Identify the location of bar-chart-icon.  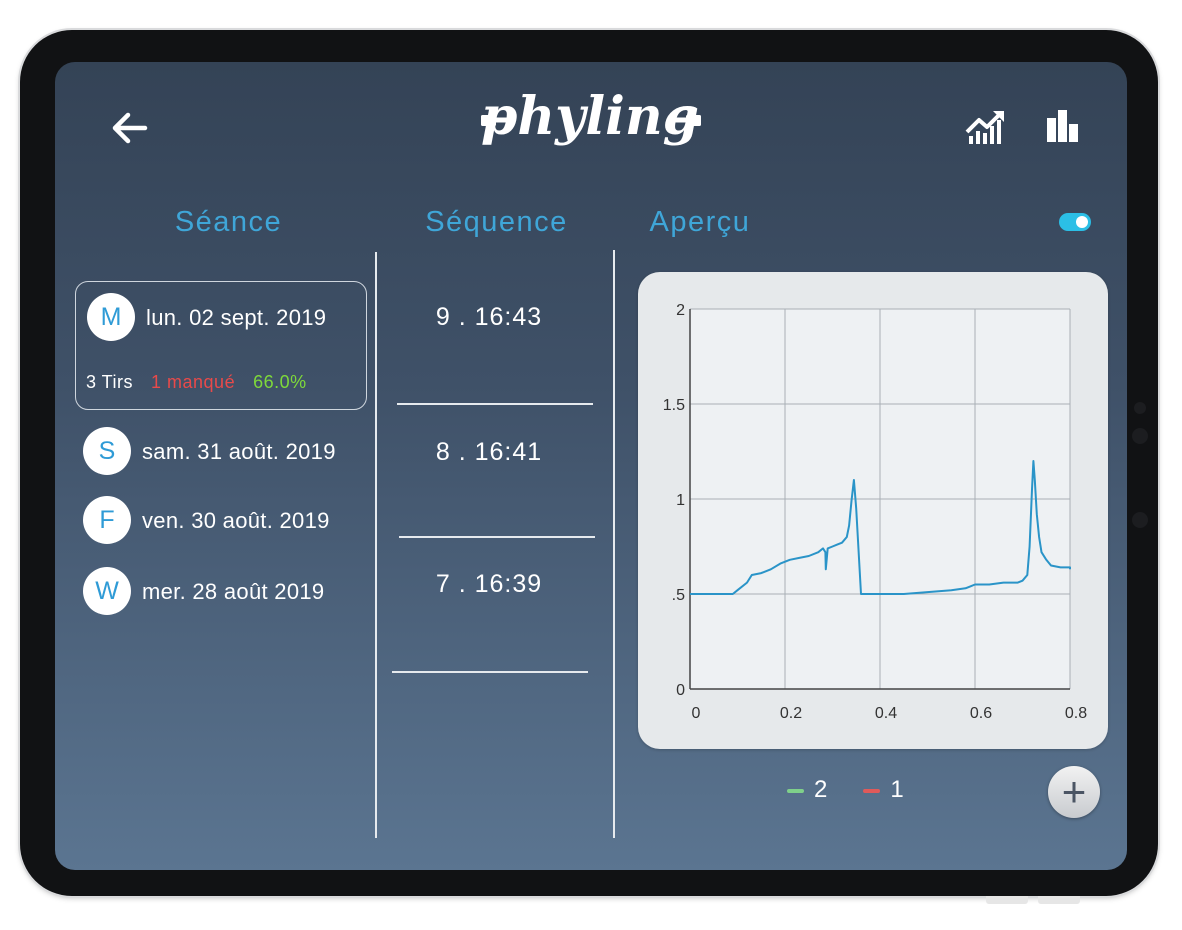
(1062, 126).